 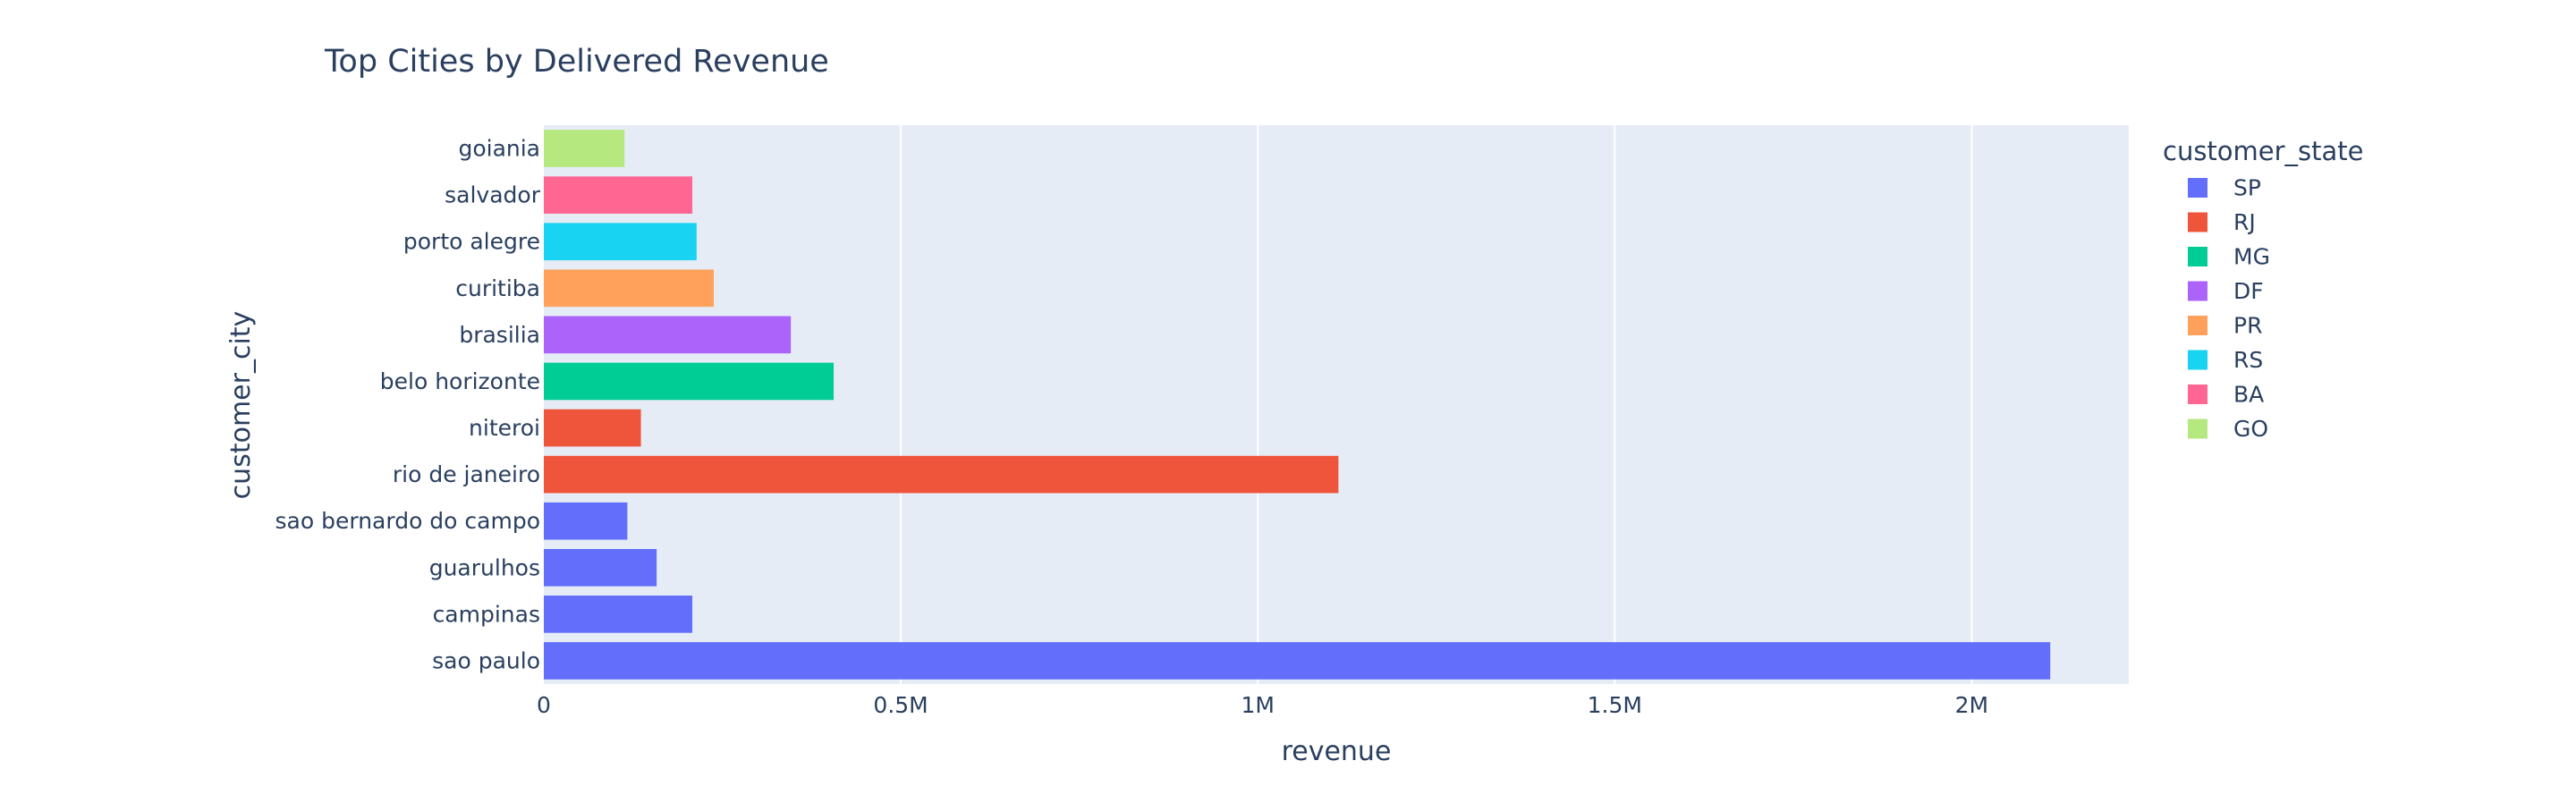 I want to click on legend: customer_state SP RJ MG DF PR RS BA GO, so click(x=2263, y=289).